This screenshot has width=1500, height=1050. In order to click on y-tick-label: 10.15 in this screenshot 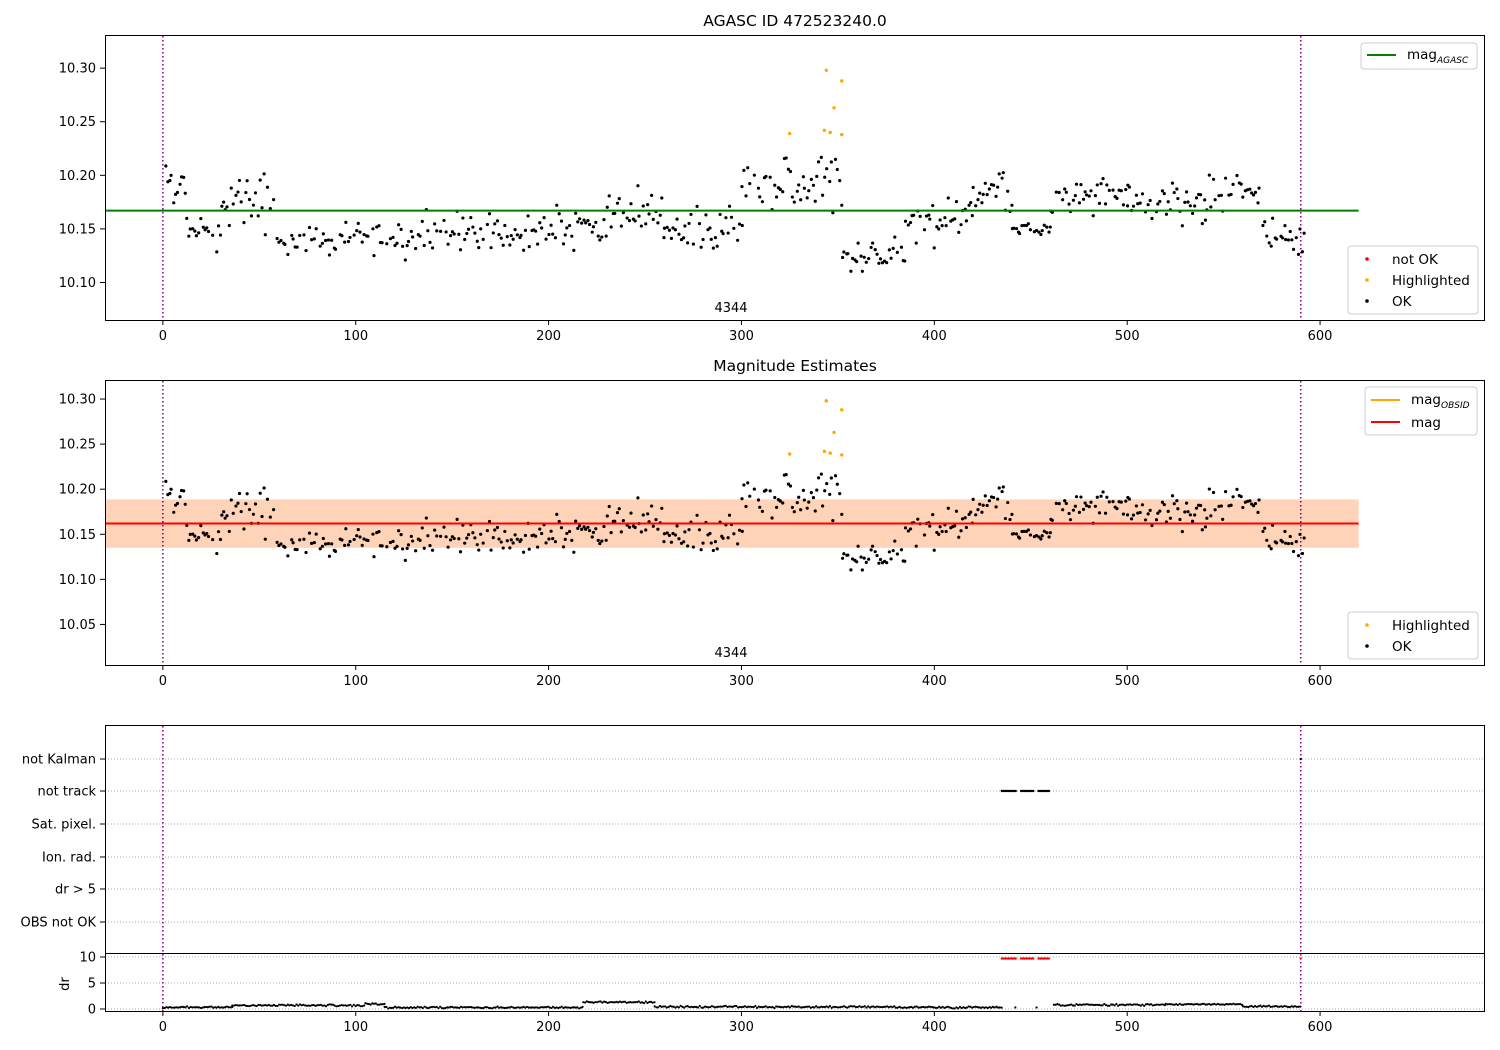, I will do `click(77, 535)`.